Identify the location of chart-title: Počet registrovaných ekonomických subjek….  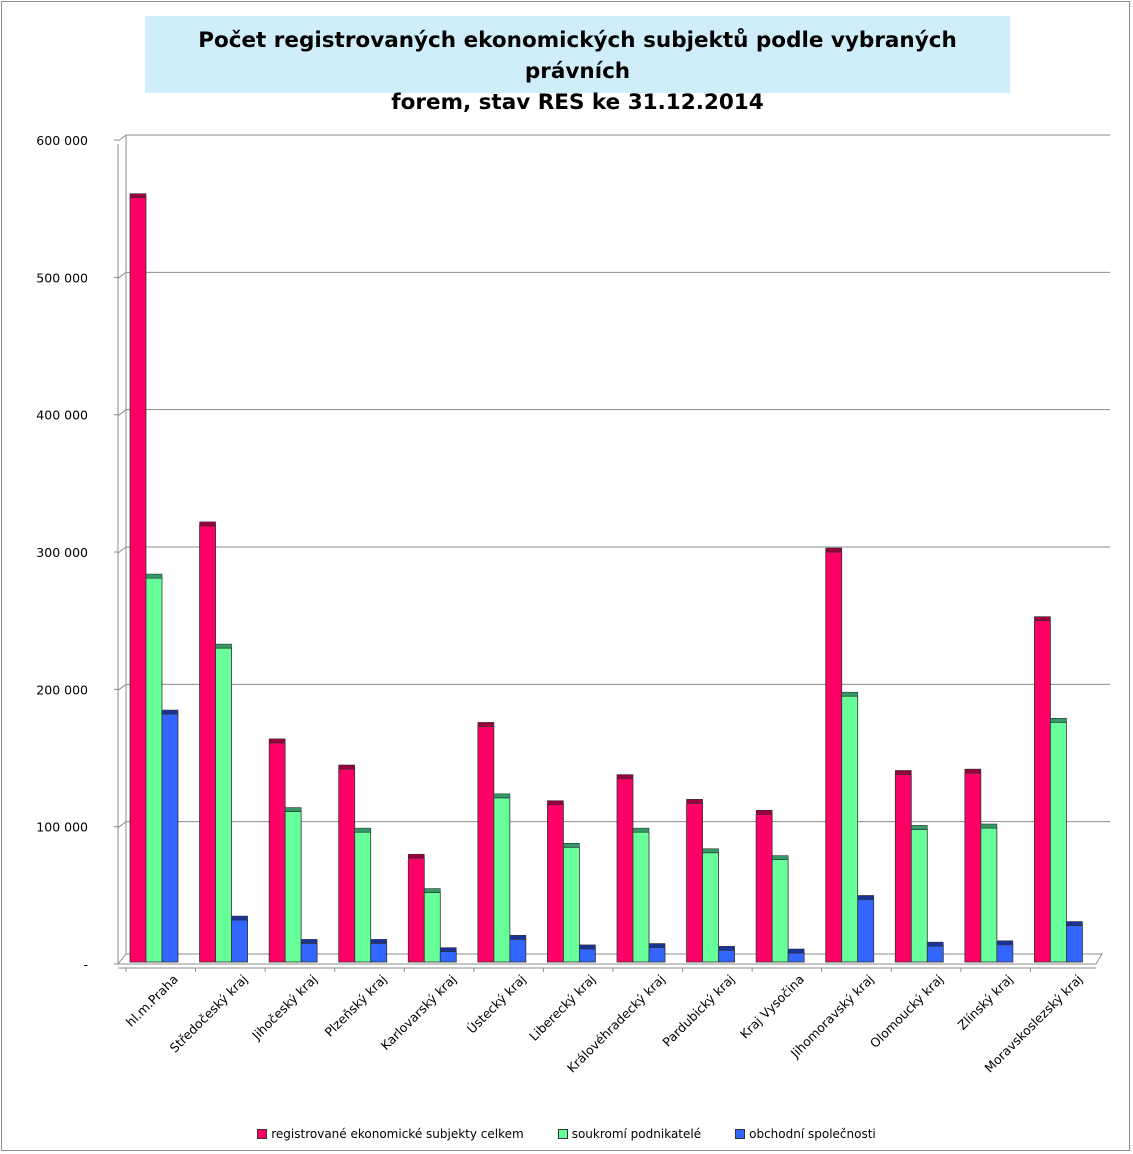
(577, 71).